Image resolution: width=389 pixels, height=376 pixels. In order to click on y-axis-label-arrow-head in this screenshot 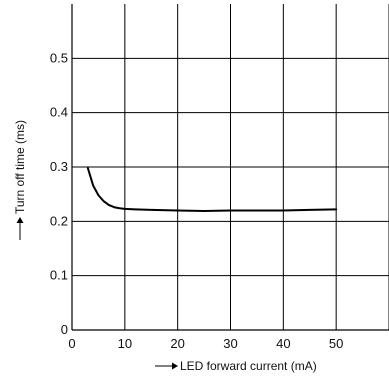, I will do `click(20, 220)`.